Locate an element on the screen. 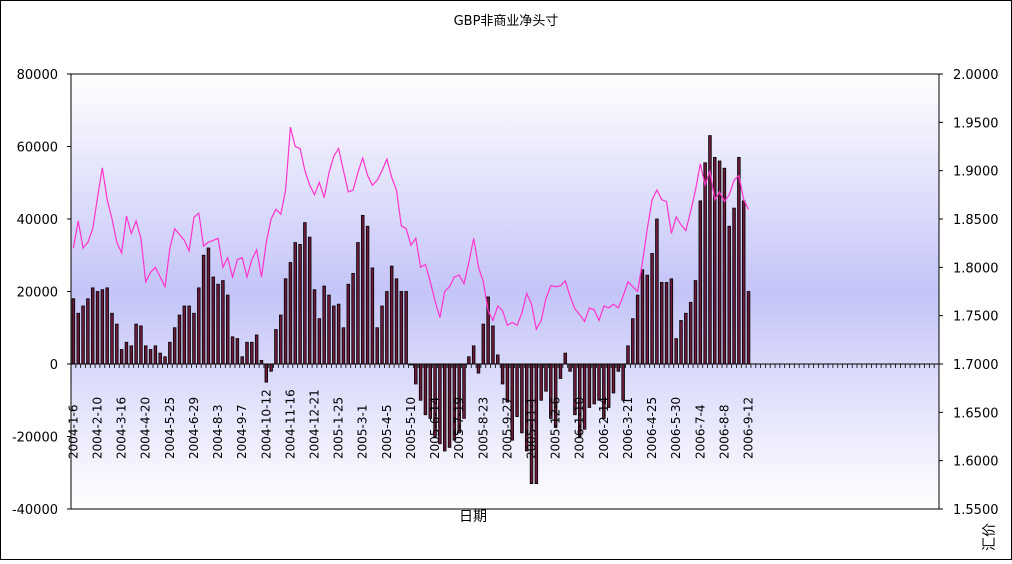 The image size is (1012, 564). x-tick-label: 2006-8-8 is located at coordinates (724, 432).